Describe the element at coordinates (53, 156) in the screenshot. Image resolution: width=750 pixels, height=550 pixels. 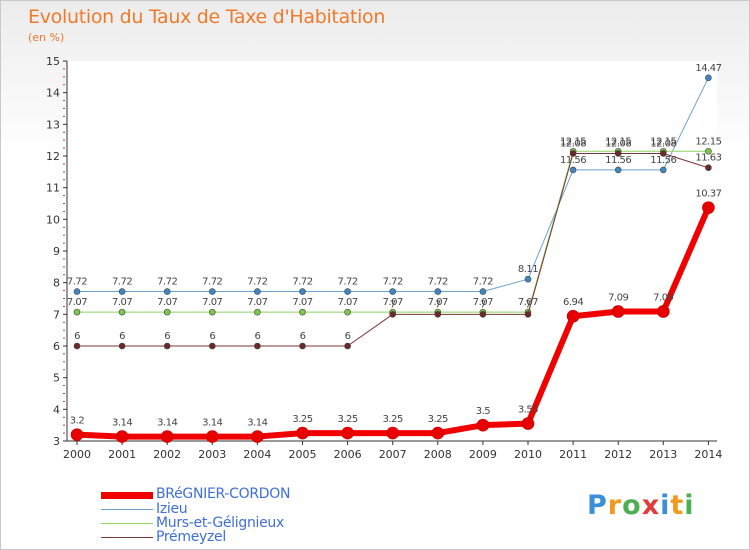
I see `y-tick-label: 12` at that location.